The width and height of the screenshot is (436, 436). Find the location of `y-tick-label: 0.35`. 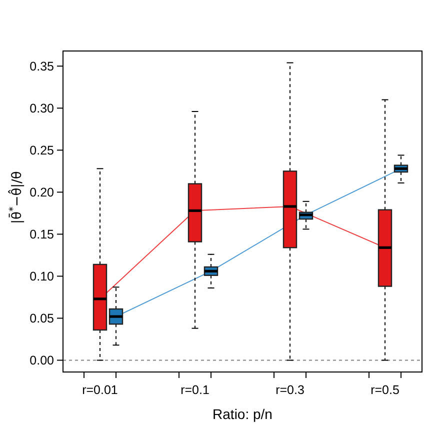

y-tick-label: 0.35 is located at coordinates (42, 67).